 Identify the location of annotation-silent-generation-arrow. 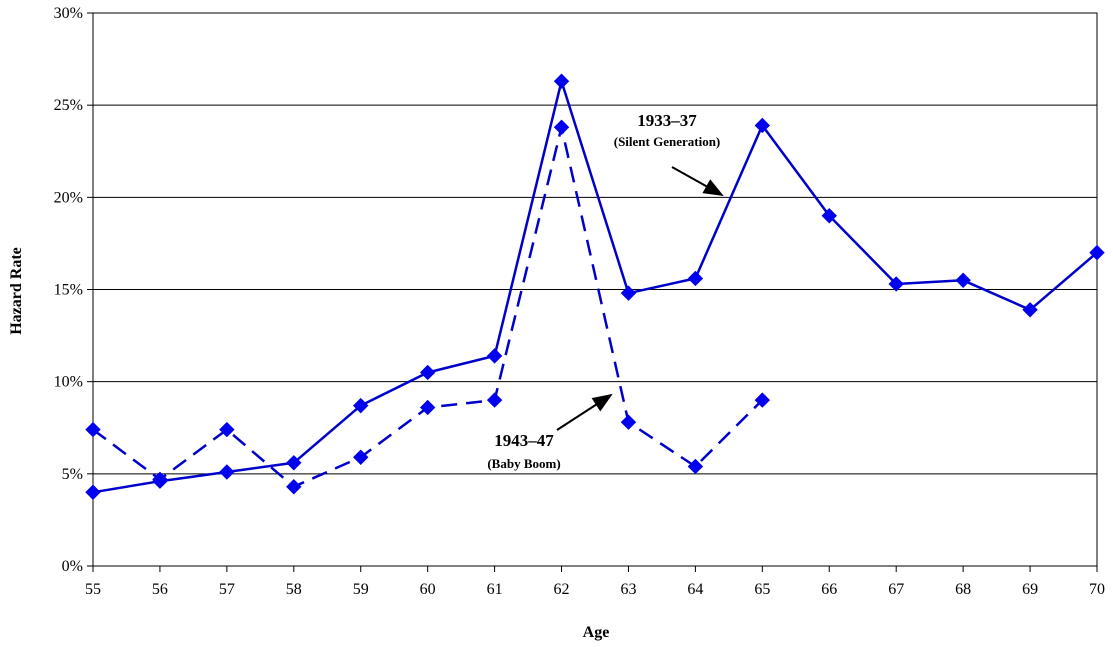
(697, 181).